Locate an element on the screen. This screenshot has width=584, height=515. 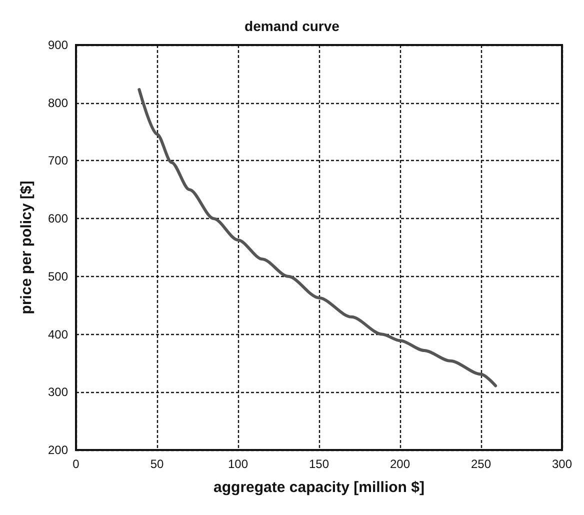
x-tick-label: 300 is located at coordinates (562, 464).